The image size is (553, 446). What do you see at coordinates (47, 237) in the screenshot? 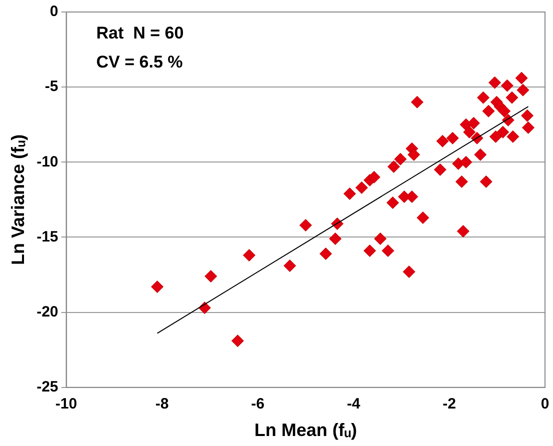
I see `y-tick-label: -15` at bounding box center [47, 237].